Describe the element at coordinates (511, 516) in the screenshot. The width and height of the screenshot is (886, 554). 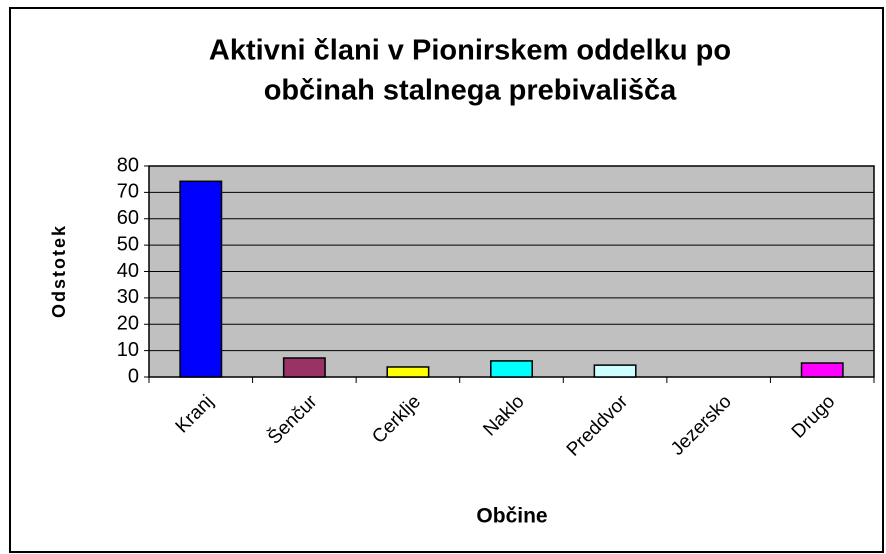
I see `x-axis-label: Občine` at that location.